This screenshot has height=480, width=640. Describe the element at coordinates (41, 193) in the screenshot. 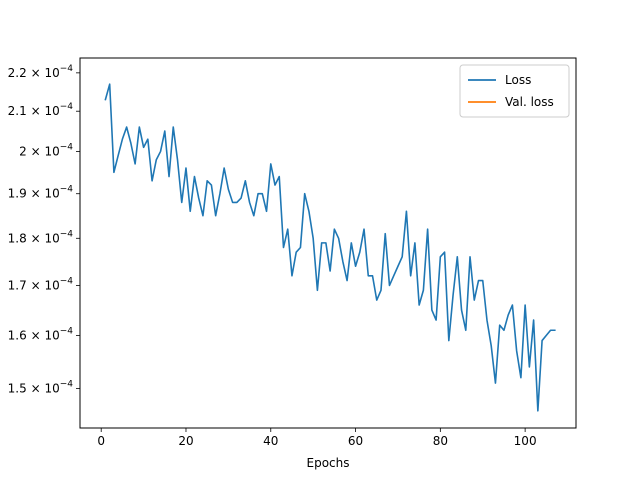

I see `y-tick-label: 1.9 × 10⁻⁴` at that location.